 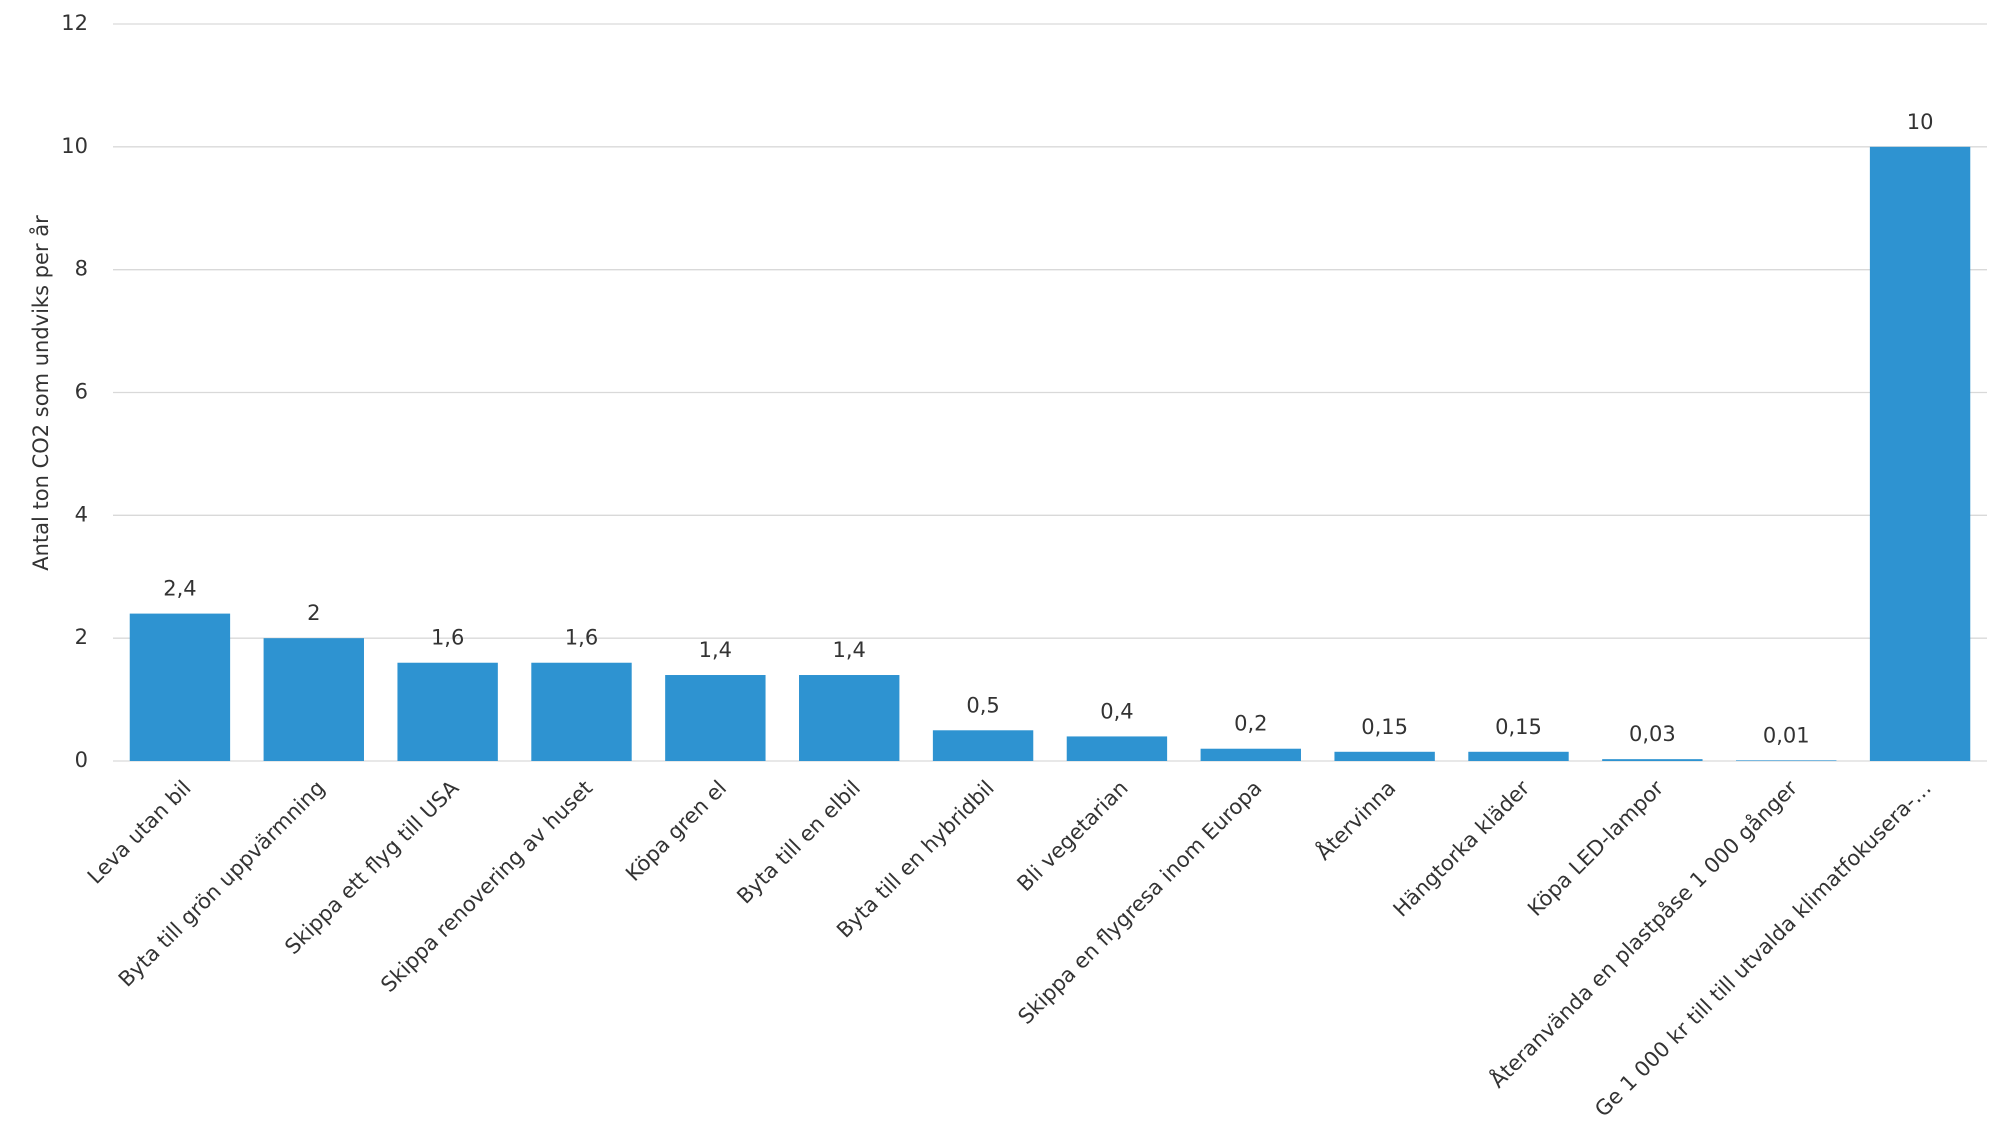 I want to click on x-tick-label: Återvinna, so click(x=1355, y=819).